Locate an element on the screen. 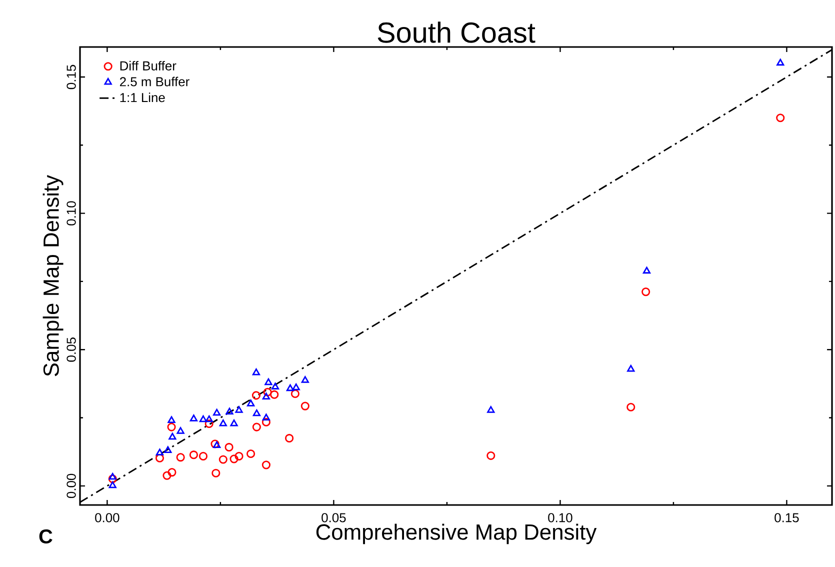 The image size is (835, 567). y-tick-label: 0.10 is located at coordinates (71, 213).